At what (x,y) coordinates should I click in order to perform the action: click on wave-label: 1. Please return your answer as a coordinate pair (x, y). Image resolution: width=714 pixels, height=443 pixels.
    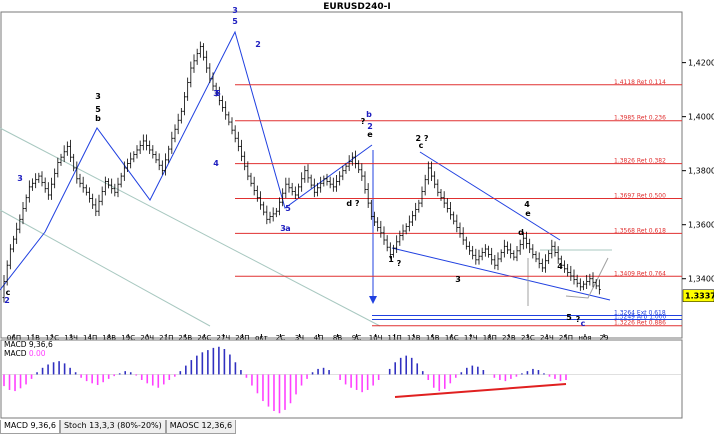
    Looking at the image, I should click on (391, 259).